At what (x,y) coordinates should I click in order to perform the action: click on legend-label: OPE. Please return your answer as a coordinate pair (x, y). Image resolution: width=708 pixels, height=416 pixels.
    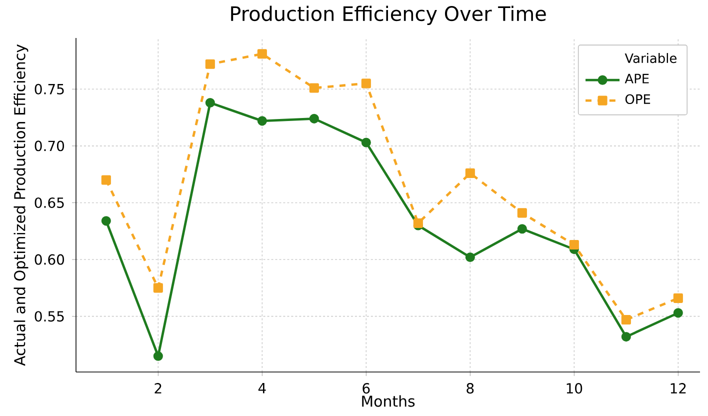
    Looking at the image, I should click on (637, 99).